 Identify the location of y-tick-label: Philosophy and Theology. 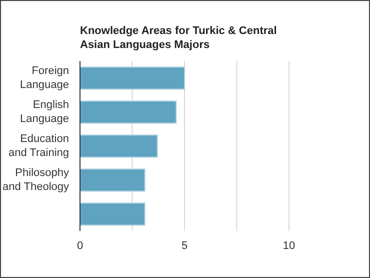
(36, 180).